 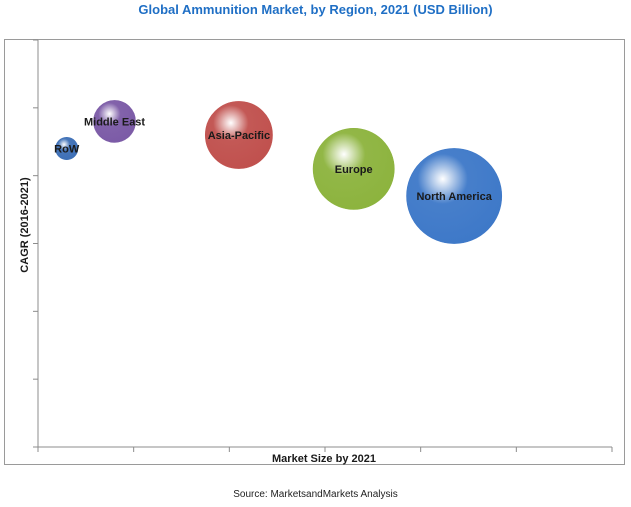 I want to click on bubble-label: Europe, so click(x=354, y=170).